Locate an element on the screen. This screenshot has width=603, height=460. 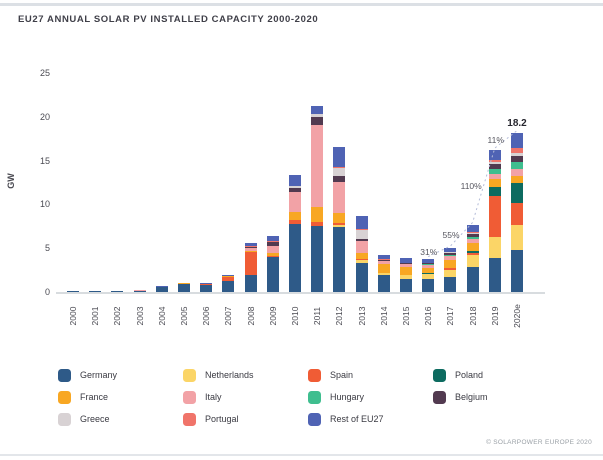
top-divider is located at coordinates (301, 4).